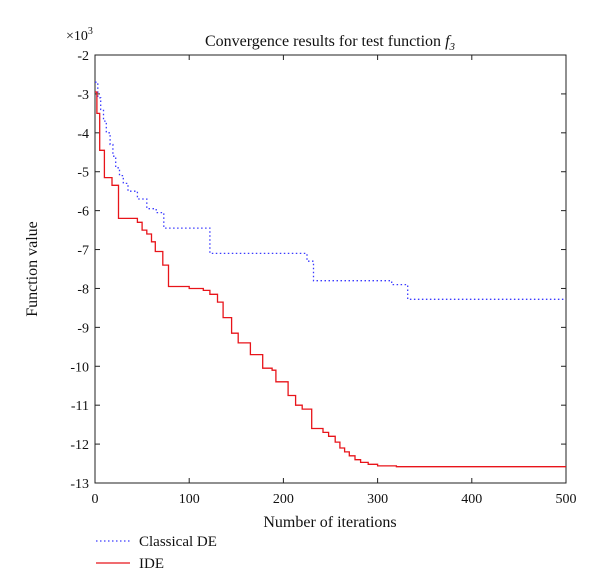  What do you see at coordinates (83, 173) in the screenshot?
I see `y-tick-label: -5` at bounding box center [83, 173].